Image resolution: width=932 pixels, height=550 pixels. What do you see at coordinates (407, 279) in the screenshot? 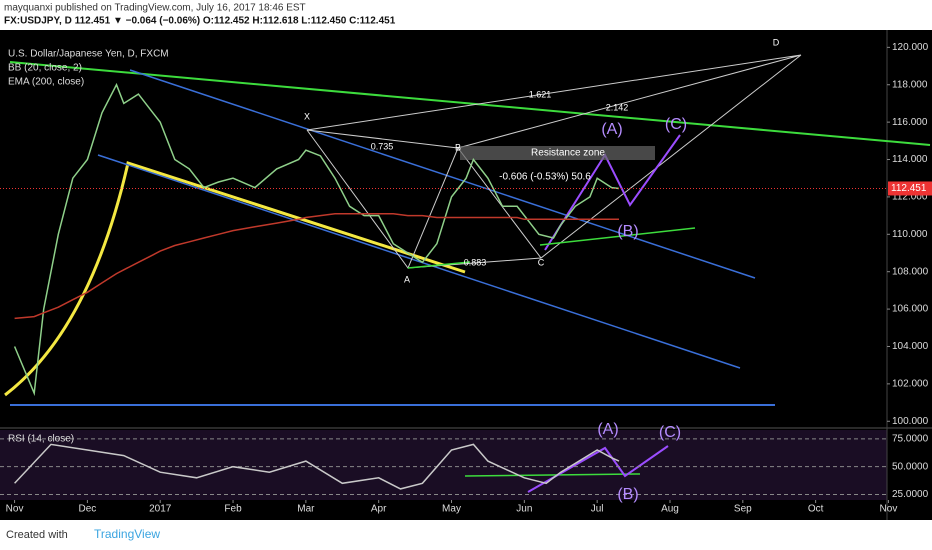
I see `annotation: A` at bounding box center [407, 279].